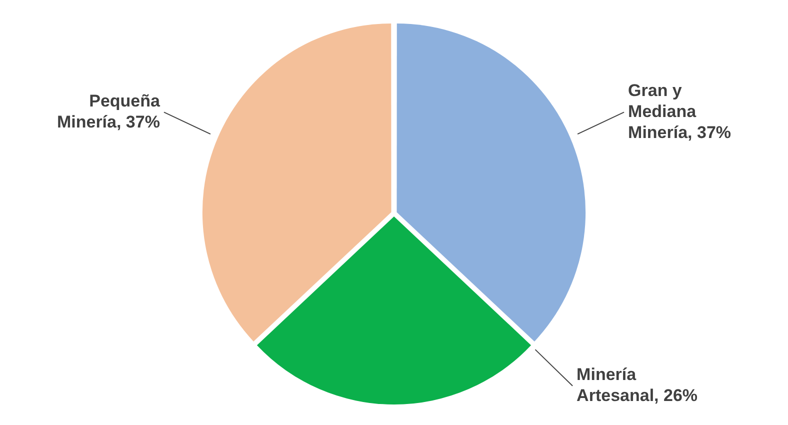 The image size is (788, 425). What do you see at coordinates (108, 111) in the screenshot?
I see `slice-label: Pequeña Minería, 37%` at bounding box center [108, 111].